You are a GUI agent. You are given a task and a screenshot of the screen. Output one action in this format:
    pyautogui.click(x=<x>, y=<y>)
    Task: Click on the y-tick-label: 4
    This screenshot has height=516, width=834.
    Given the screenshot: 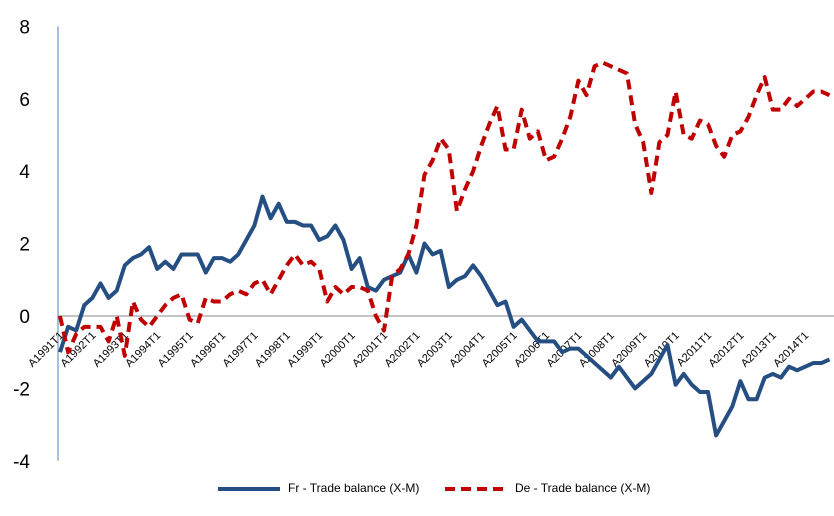 What is the action you would take?
    pyautogui.click(x=24, y=172)
    